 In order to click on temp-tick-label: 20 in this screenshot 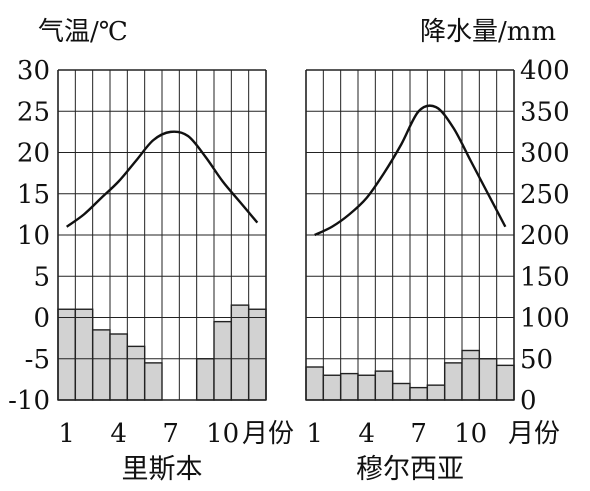, I will do `click(33, 154)`.